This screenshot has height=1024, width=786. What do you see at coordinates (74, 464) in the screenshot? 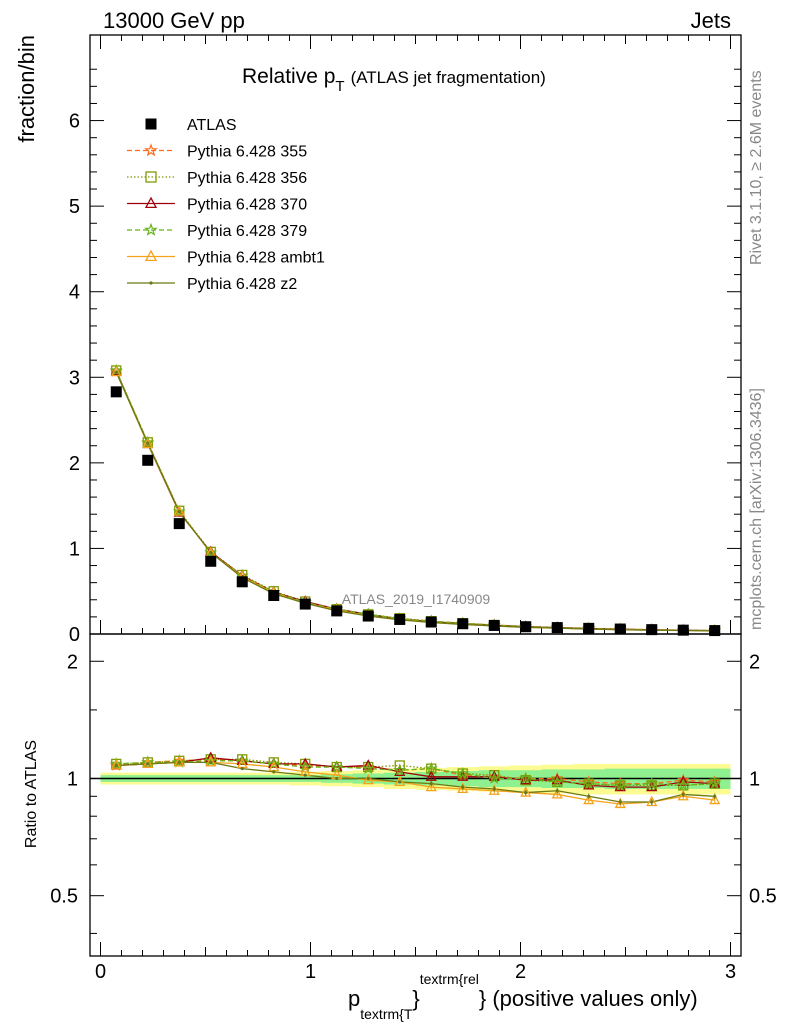
I see `main-y-tick-label: 2` at bounding box center [74, 464].